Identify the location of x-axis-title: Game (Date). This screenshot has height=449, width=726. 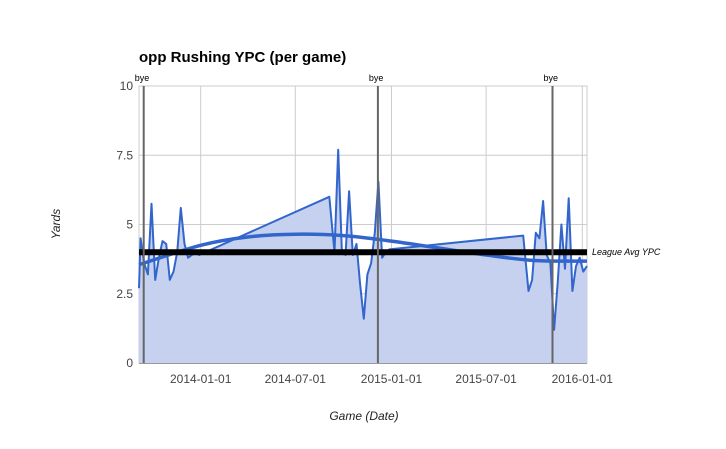
(363, 416).